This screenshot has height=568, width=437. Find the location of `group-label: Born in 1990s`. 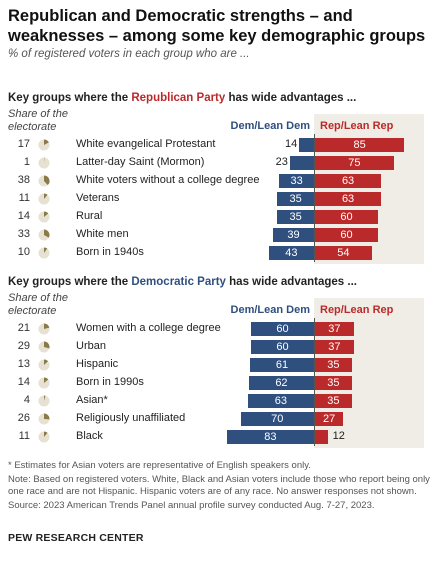

group-label: Born in 1990s is located at coordinates (110, 382).